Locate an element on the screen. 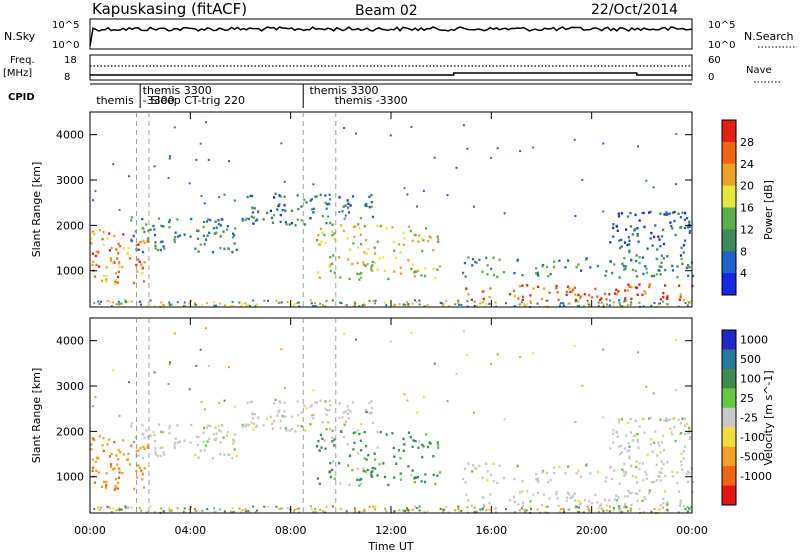  x-tick-label: 00:00 is located at coordinates (692, 530).